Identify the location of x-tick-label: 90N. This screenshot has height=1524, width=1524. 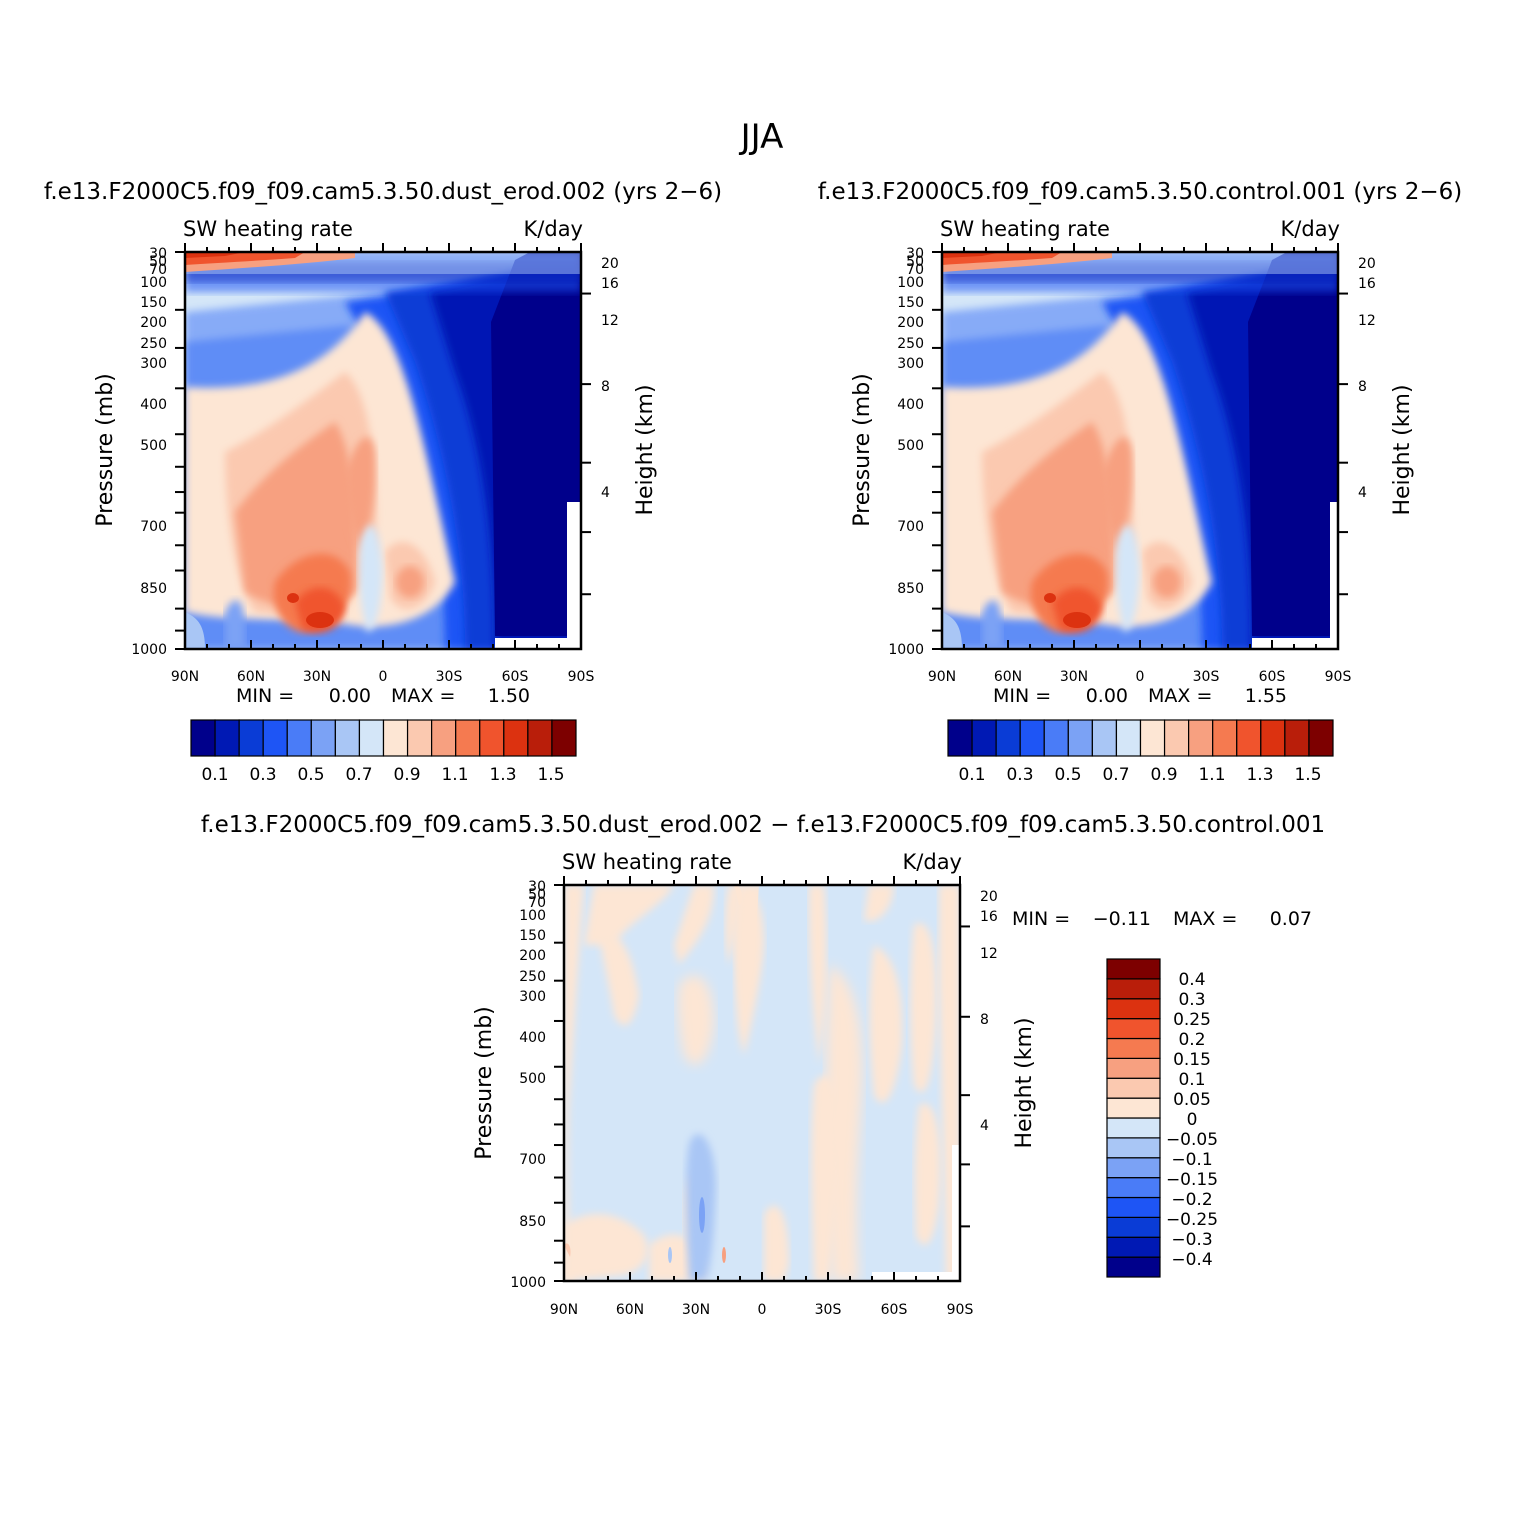
(185, 677).